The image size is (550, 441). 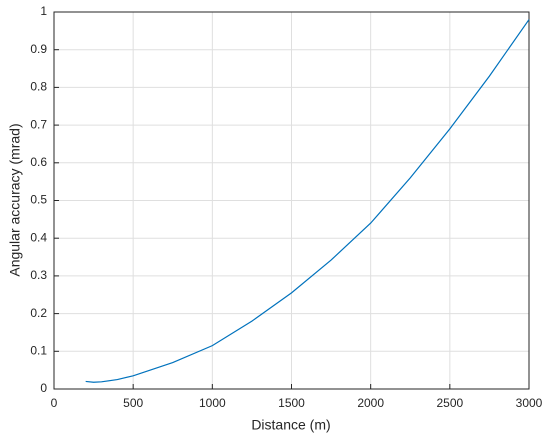 What do you see at coordinates (38, 87) in the screenshot?
I see `y-tick-label: 0.8` at bounding box center [38, 87].